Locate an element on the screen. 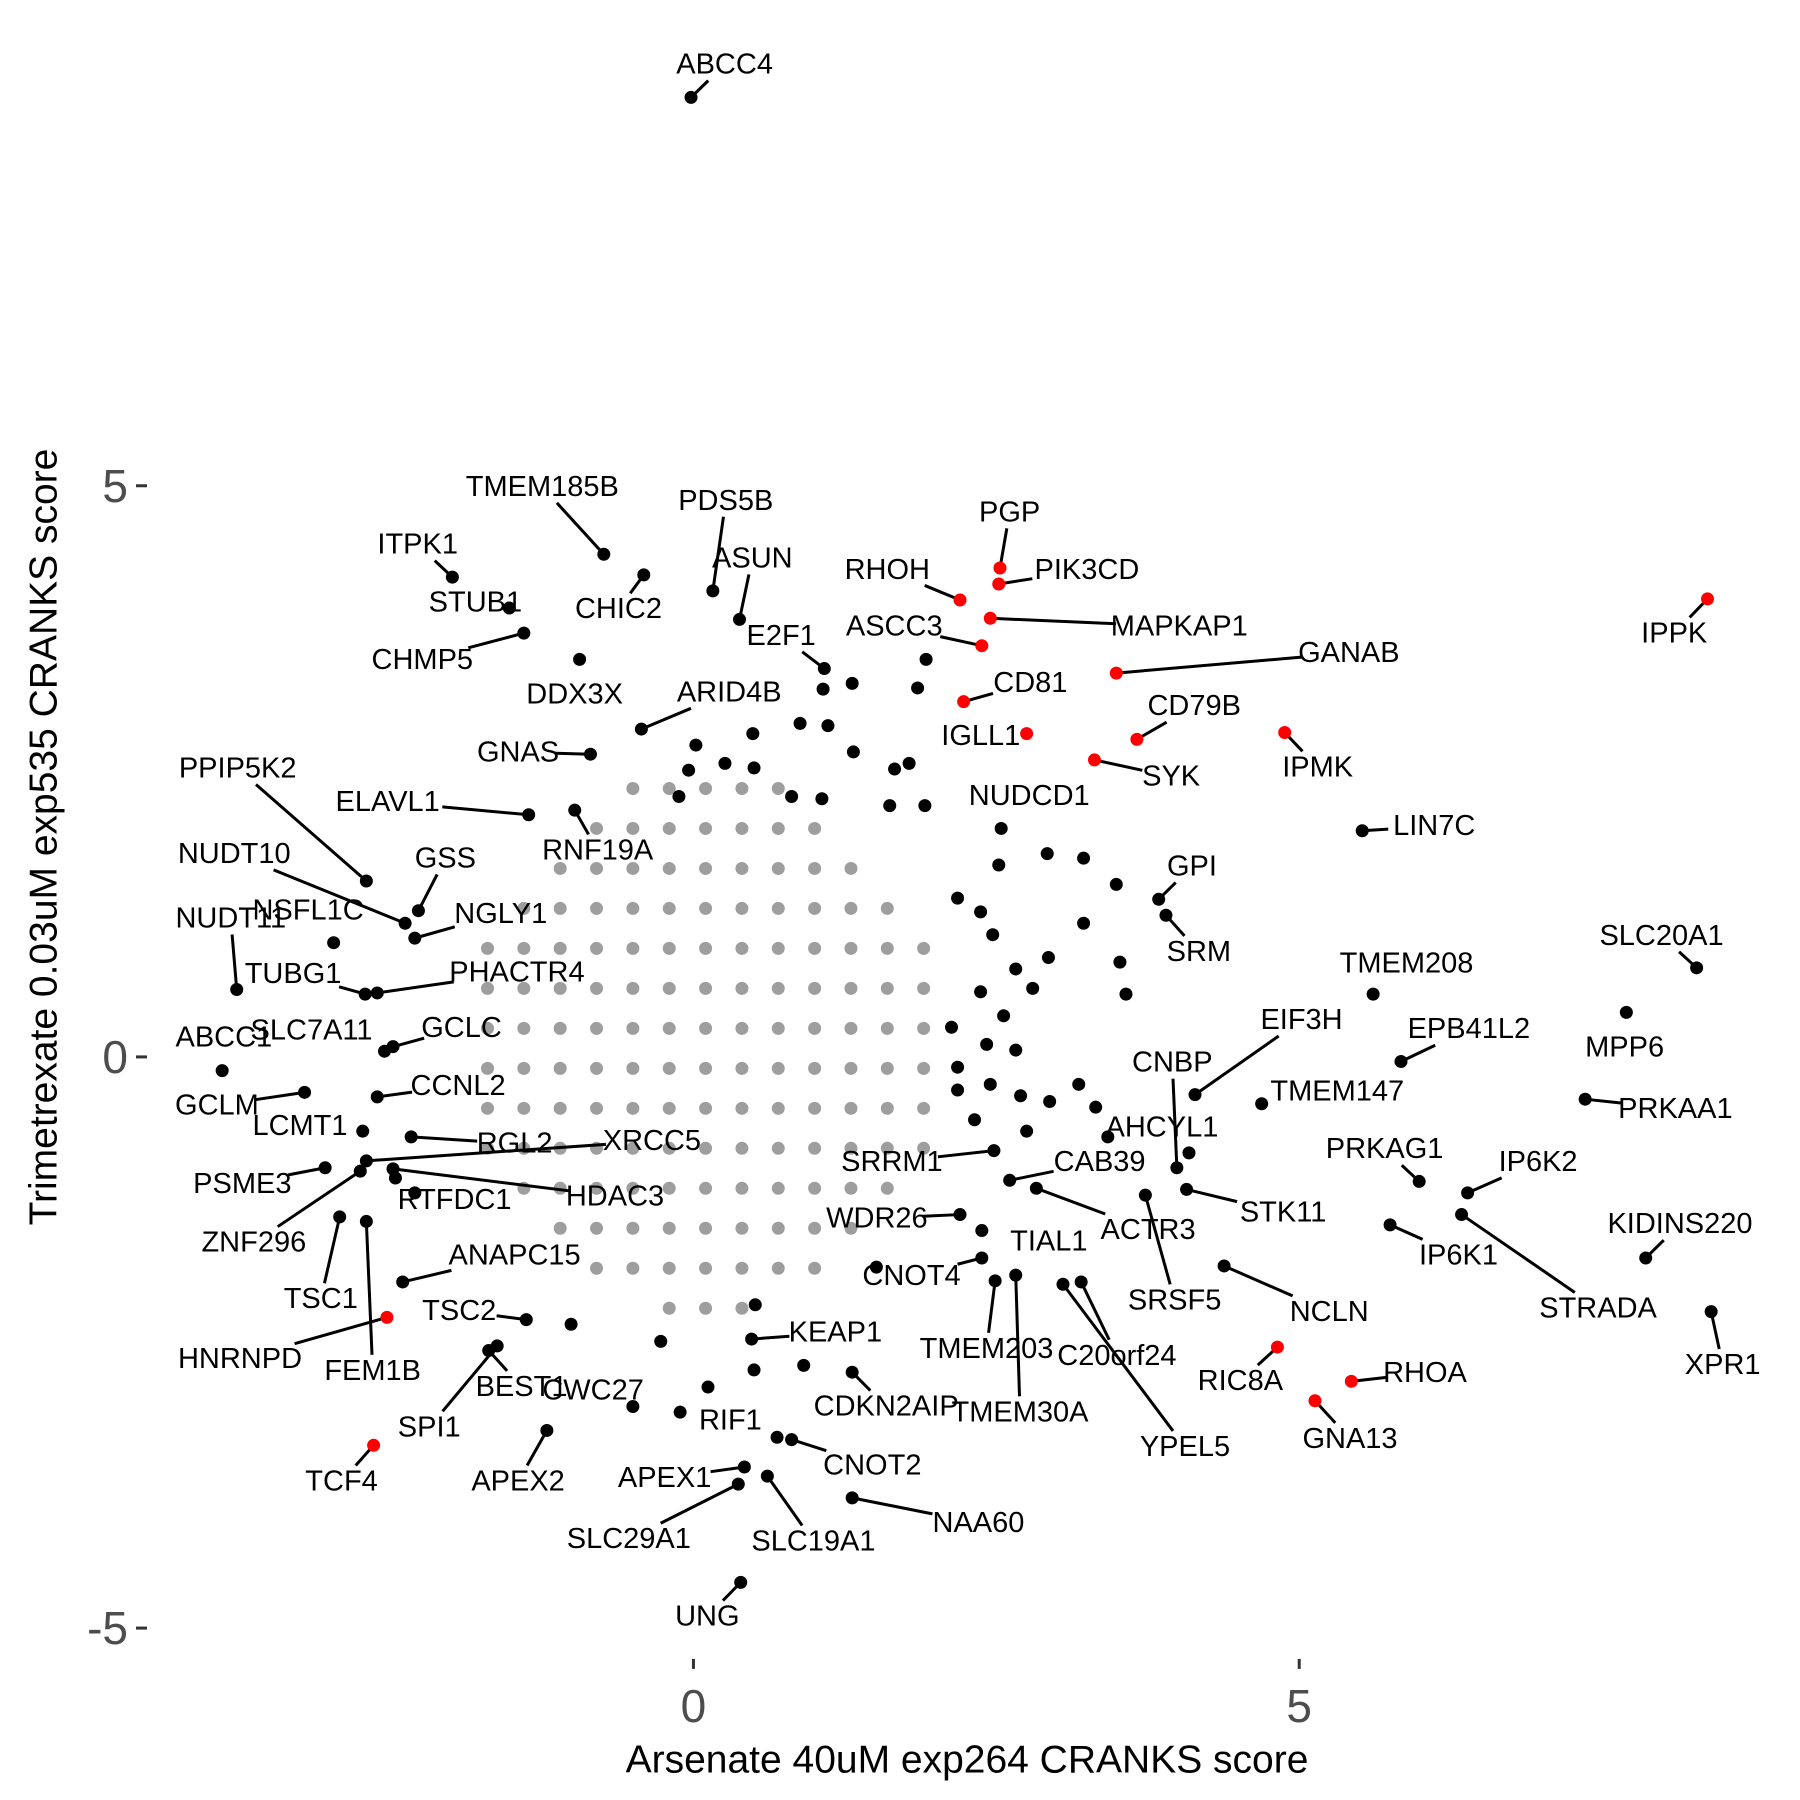  point-label: GNAS is located at coordinates (518, 752).